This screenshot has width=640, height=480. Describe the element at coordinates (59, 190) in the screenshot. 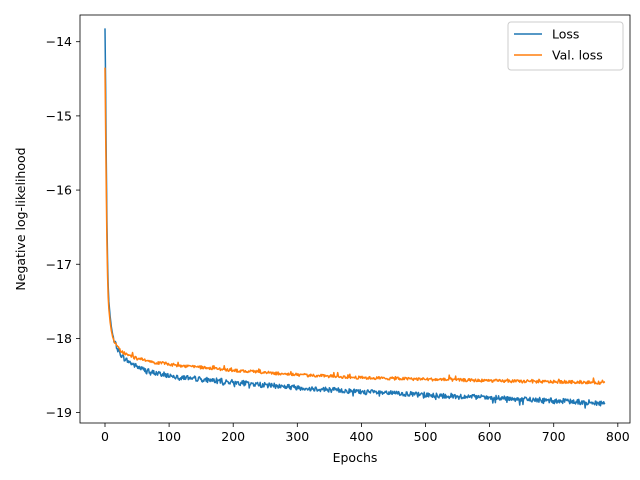

I see `y-tick-label: −16` at that location.